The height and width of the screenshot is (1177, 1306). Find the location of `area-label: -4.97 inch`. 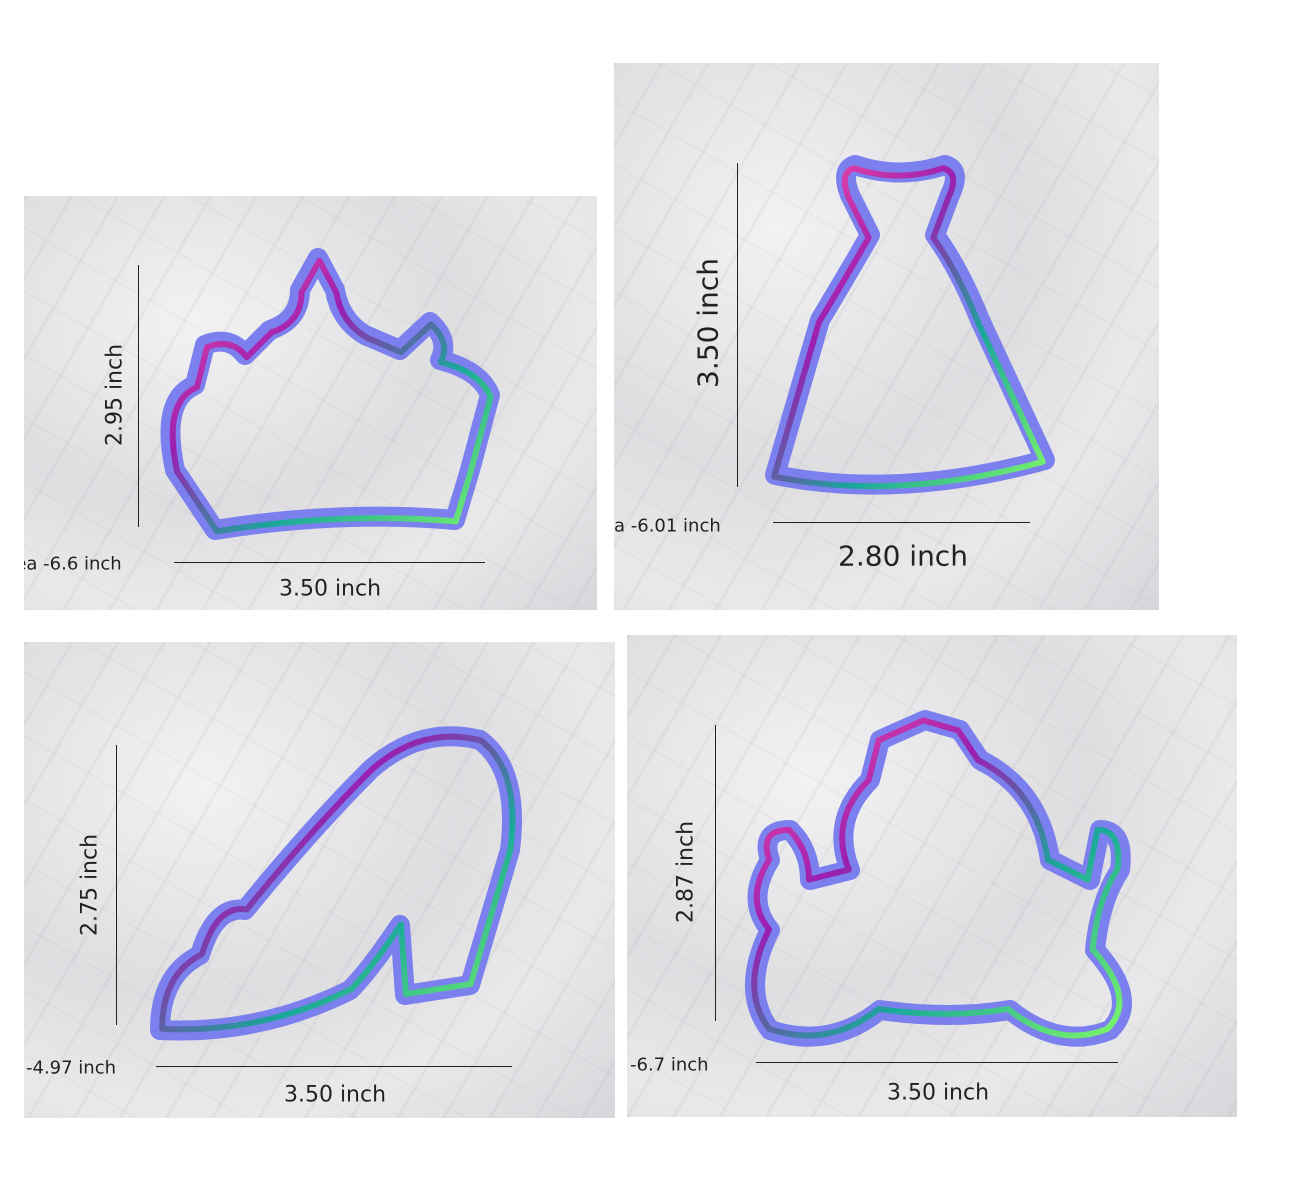

area-label: -4.97 inch is located at coordinates (71, 1068).